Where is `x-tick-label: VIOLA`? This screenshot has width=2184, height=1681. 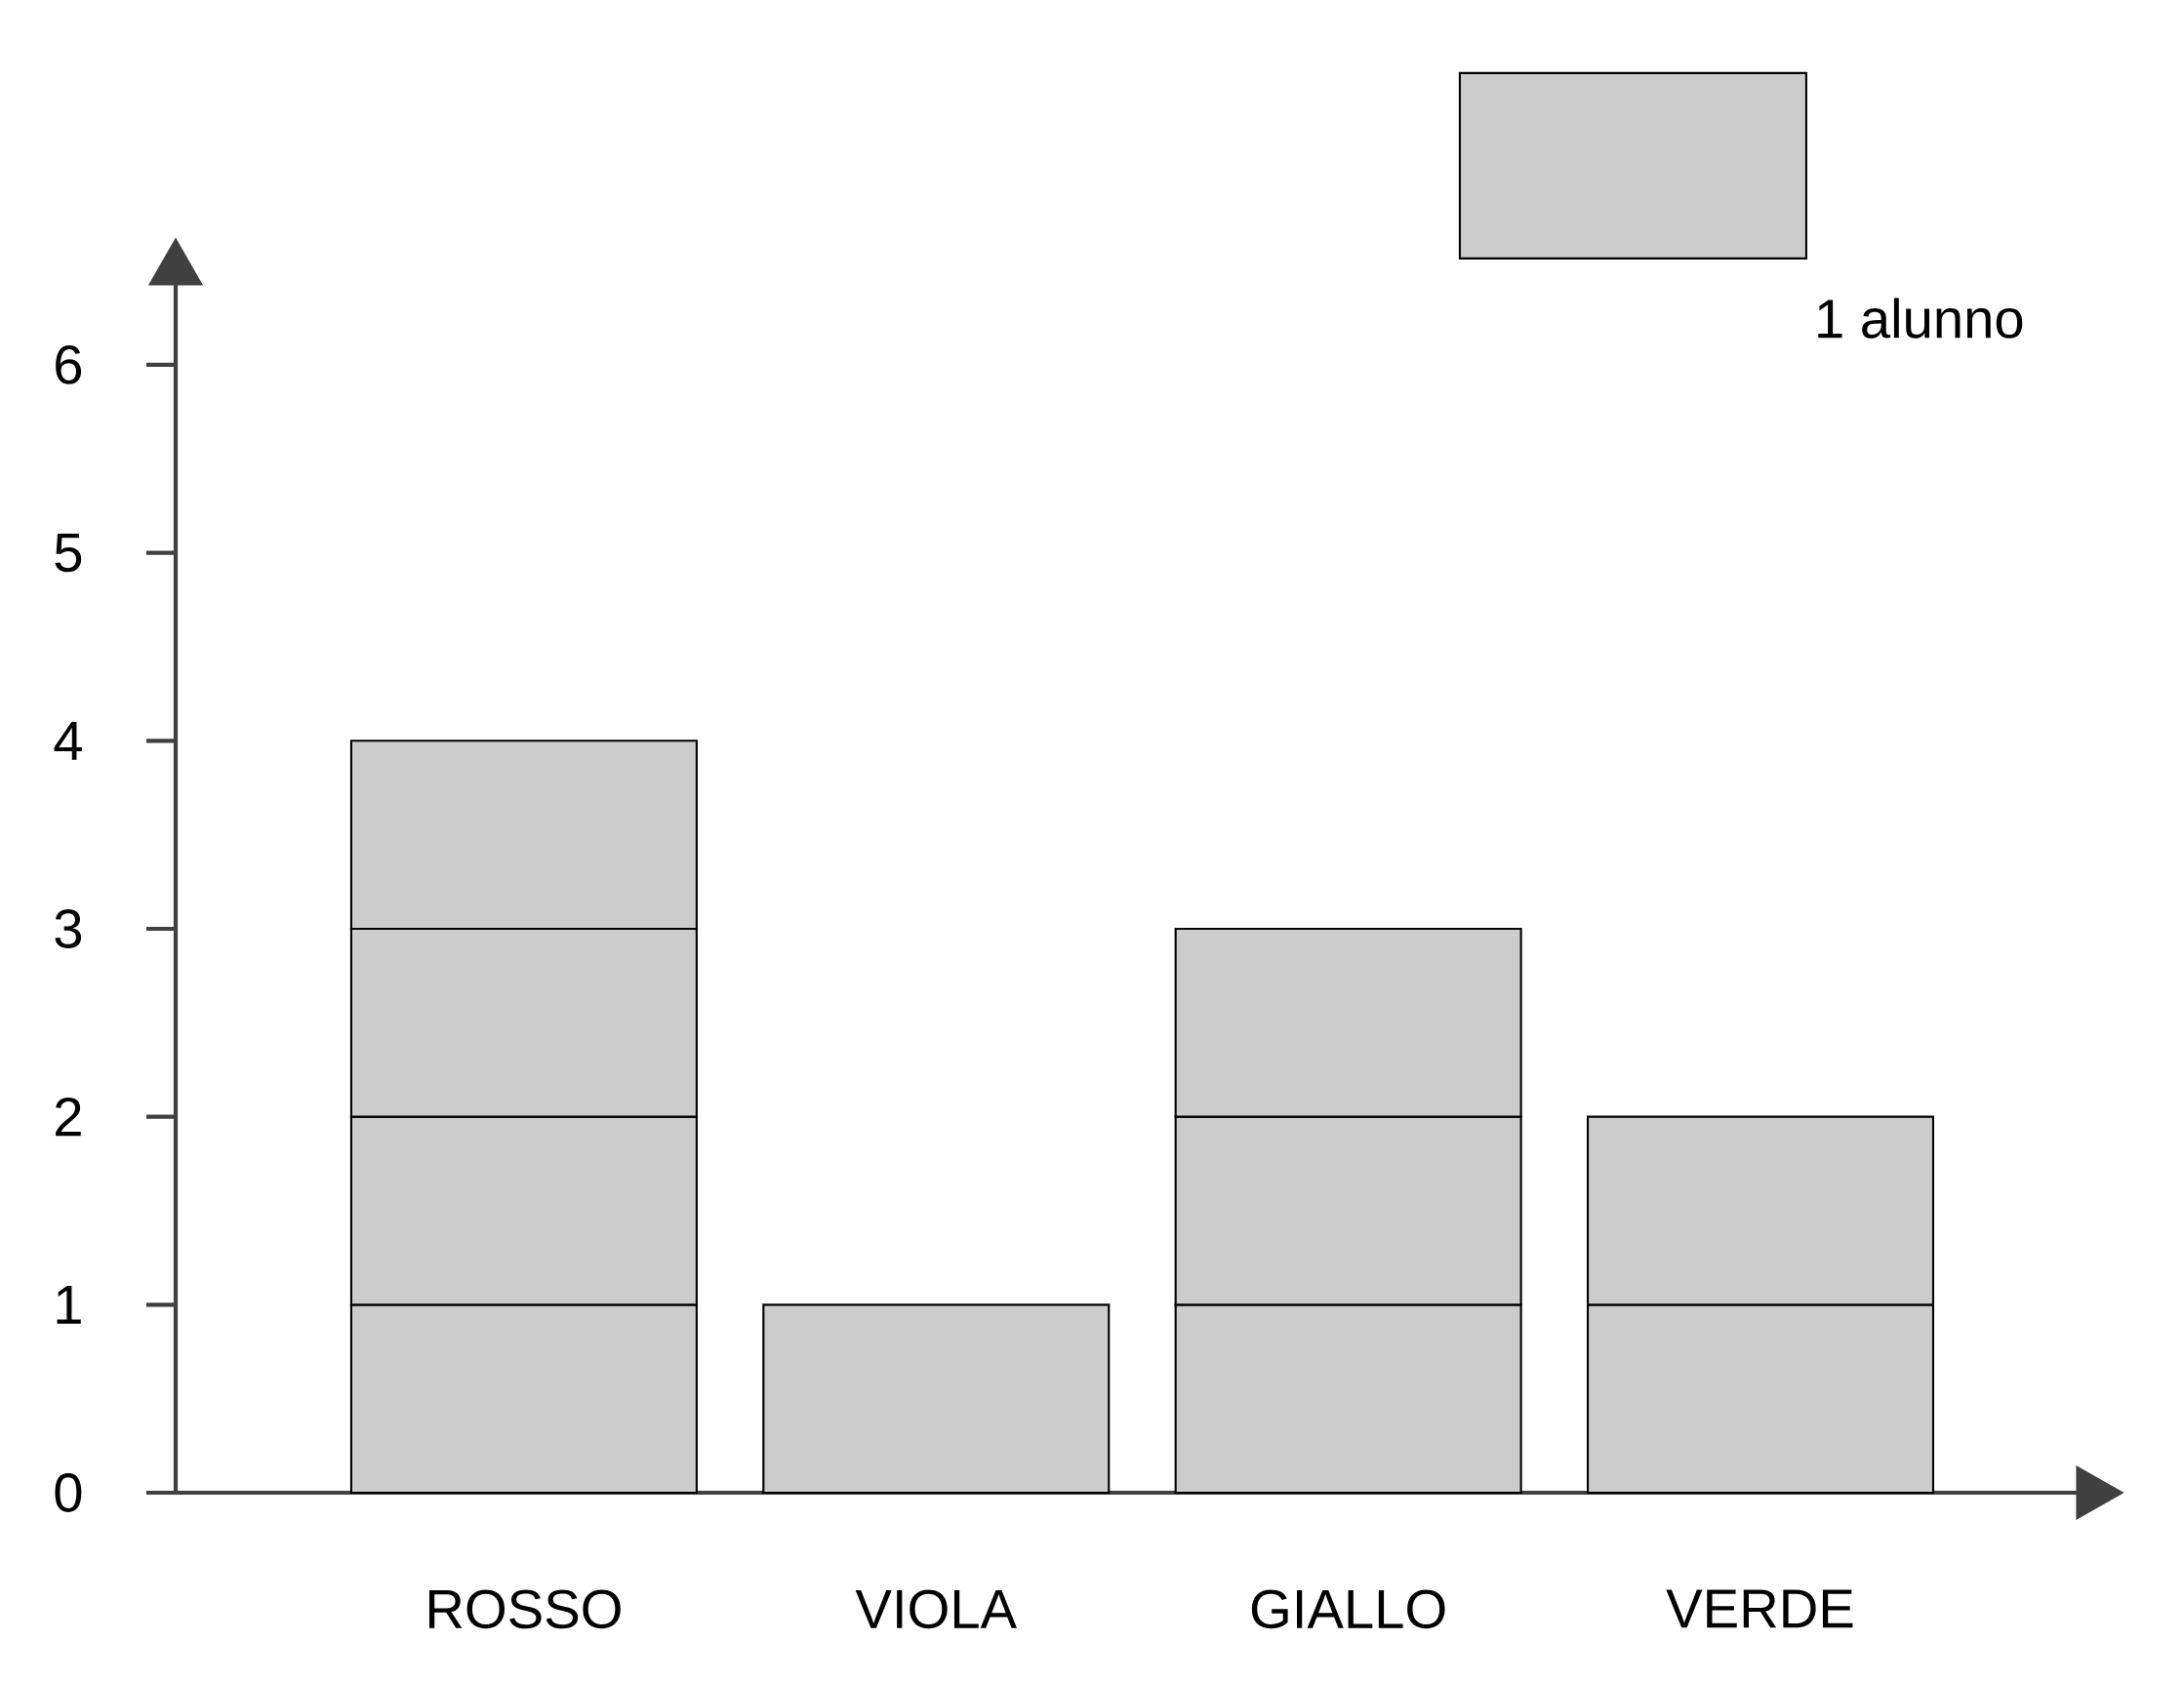 x-tick-label: VIOLA is located at coordinates (936, 1609).